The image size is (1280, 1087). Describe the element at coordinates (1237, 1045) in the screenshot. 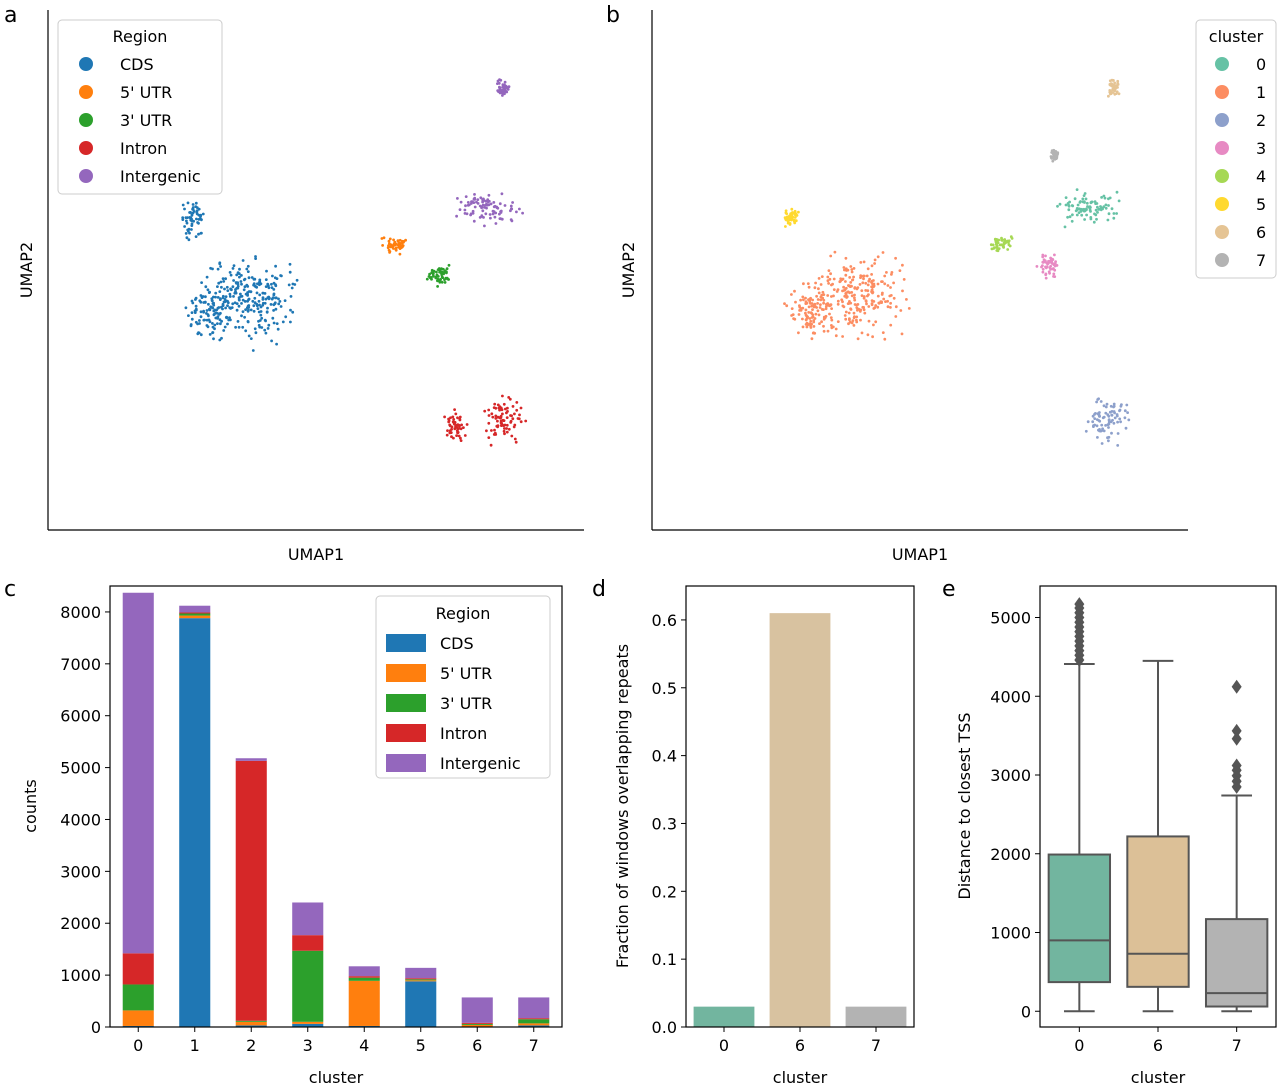

I see `x-tick-label: 7` at that location.